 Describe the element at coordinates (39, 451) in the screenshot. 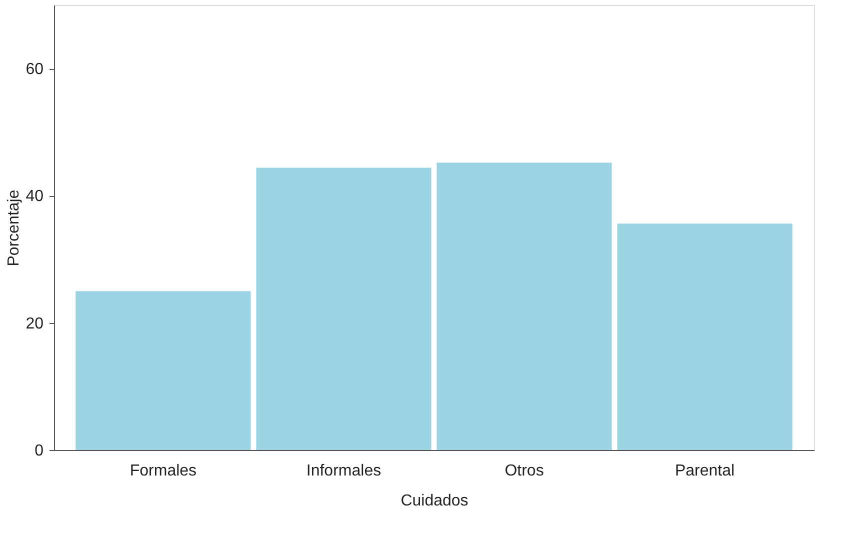

I see `y-tick-label: 0` at that location.